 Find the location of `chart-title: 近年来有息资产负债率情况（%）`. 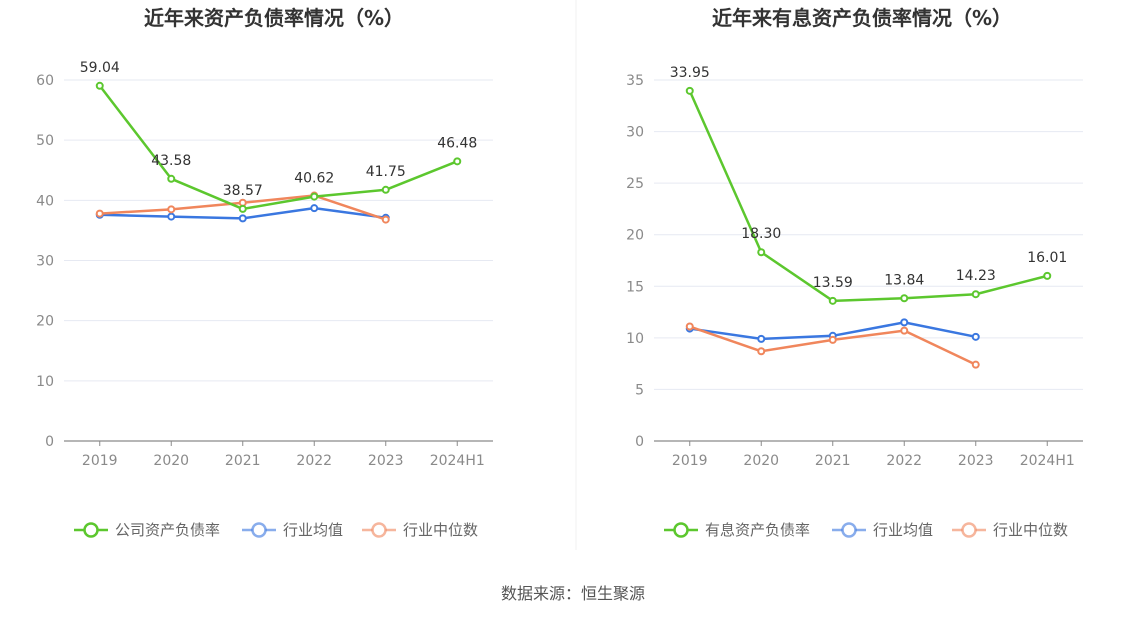

chart-title: 近年来有息资产负债率情况（%） is located at coordinates (862, 18).